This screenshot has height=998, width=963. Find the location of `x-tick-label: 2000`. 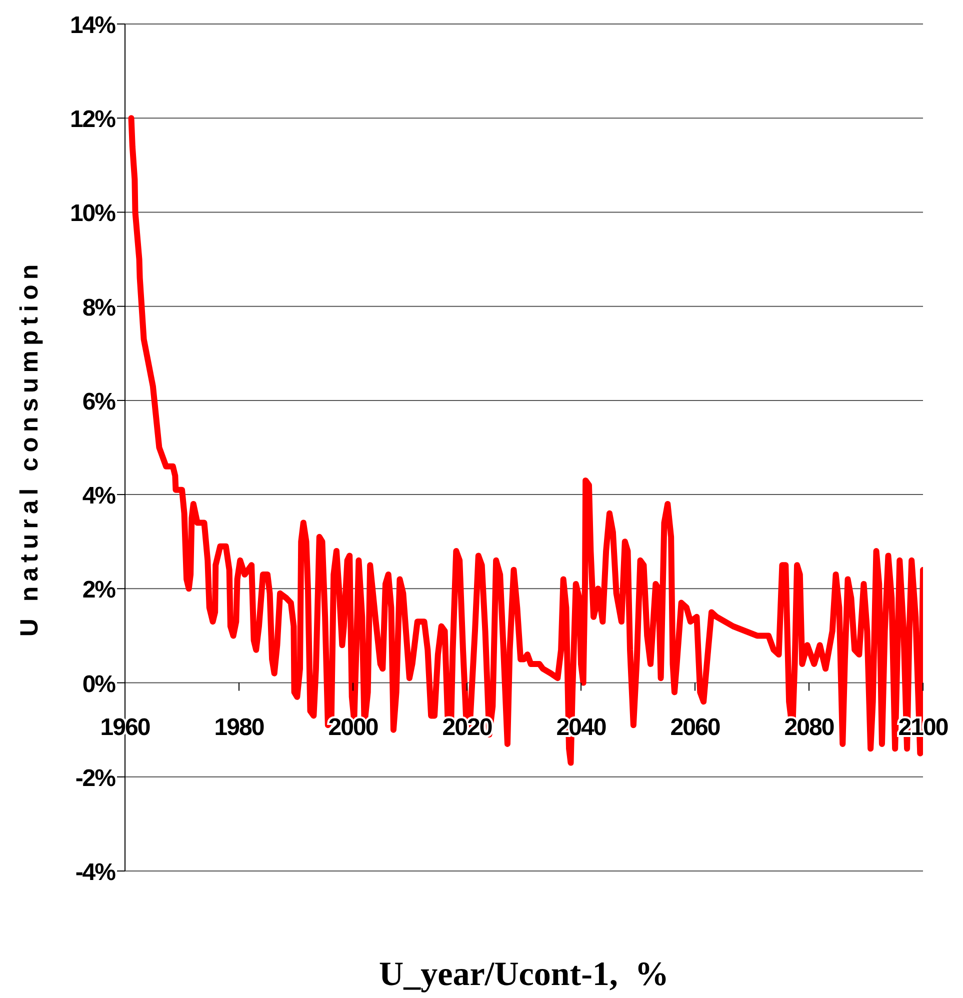

x-tick-label: 2000 is located at coordinates (353, 727).